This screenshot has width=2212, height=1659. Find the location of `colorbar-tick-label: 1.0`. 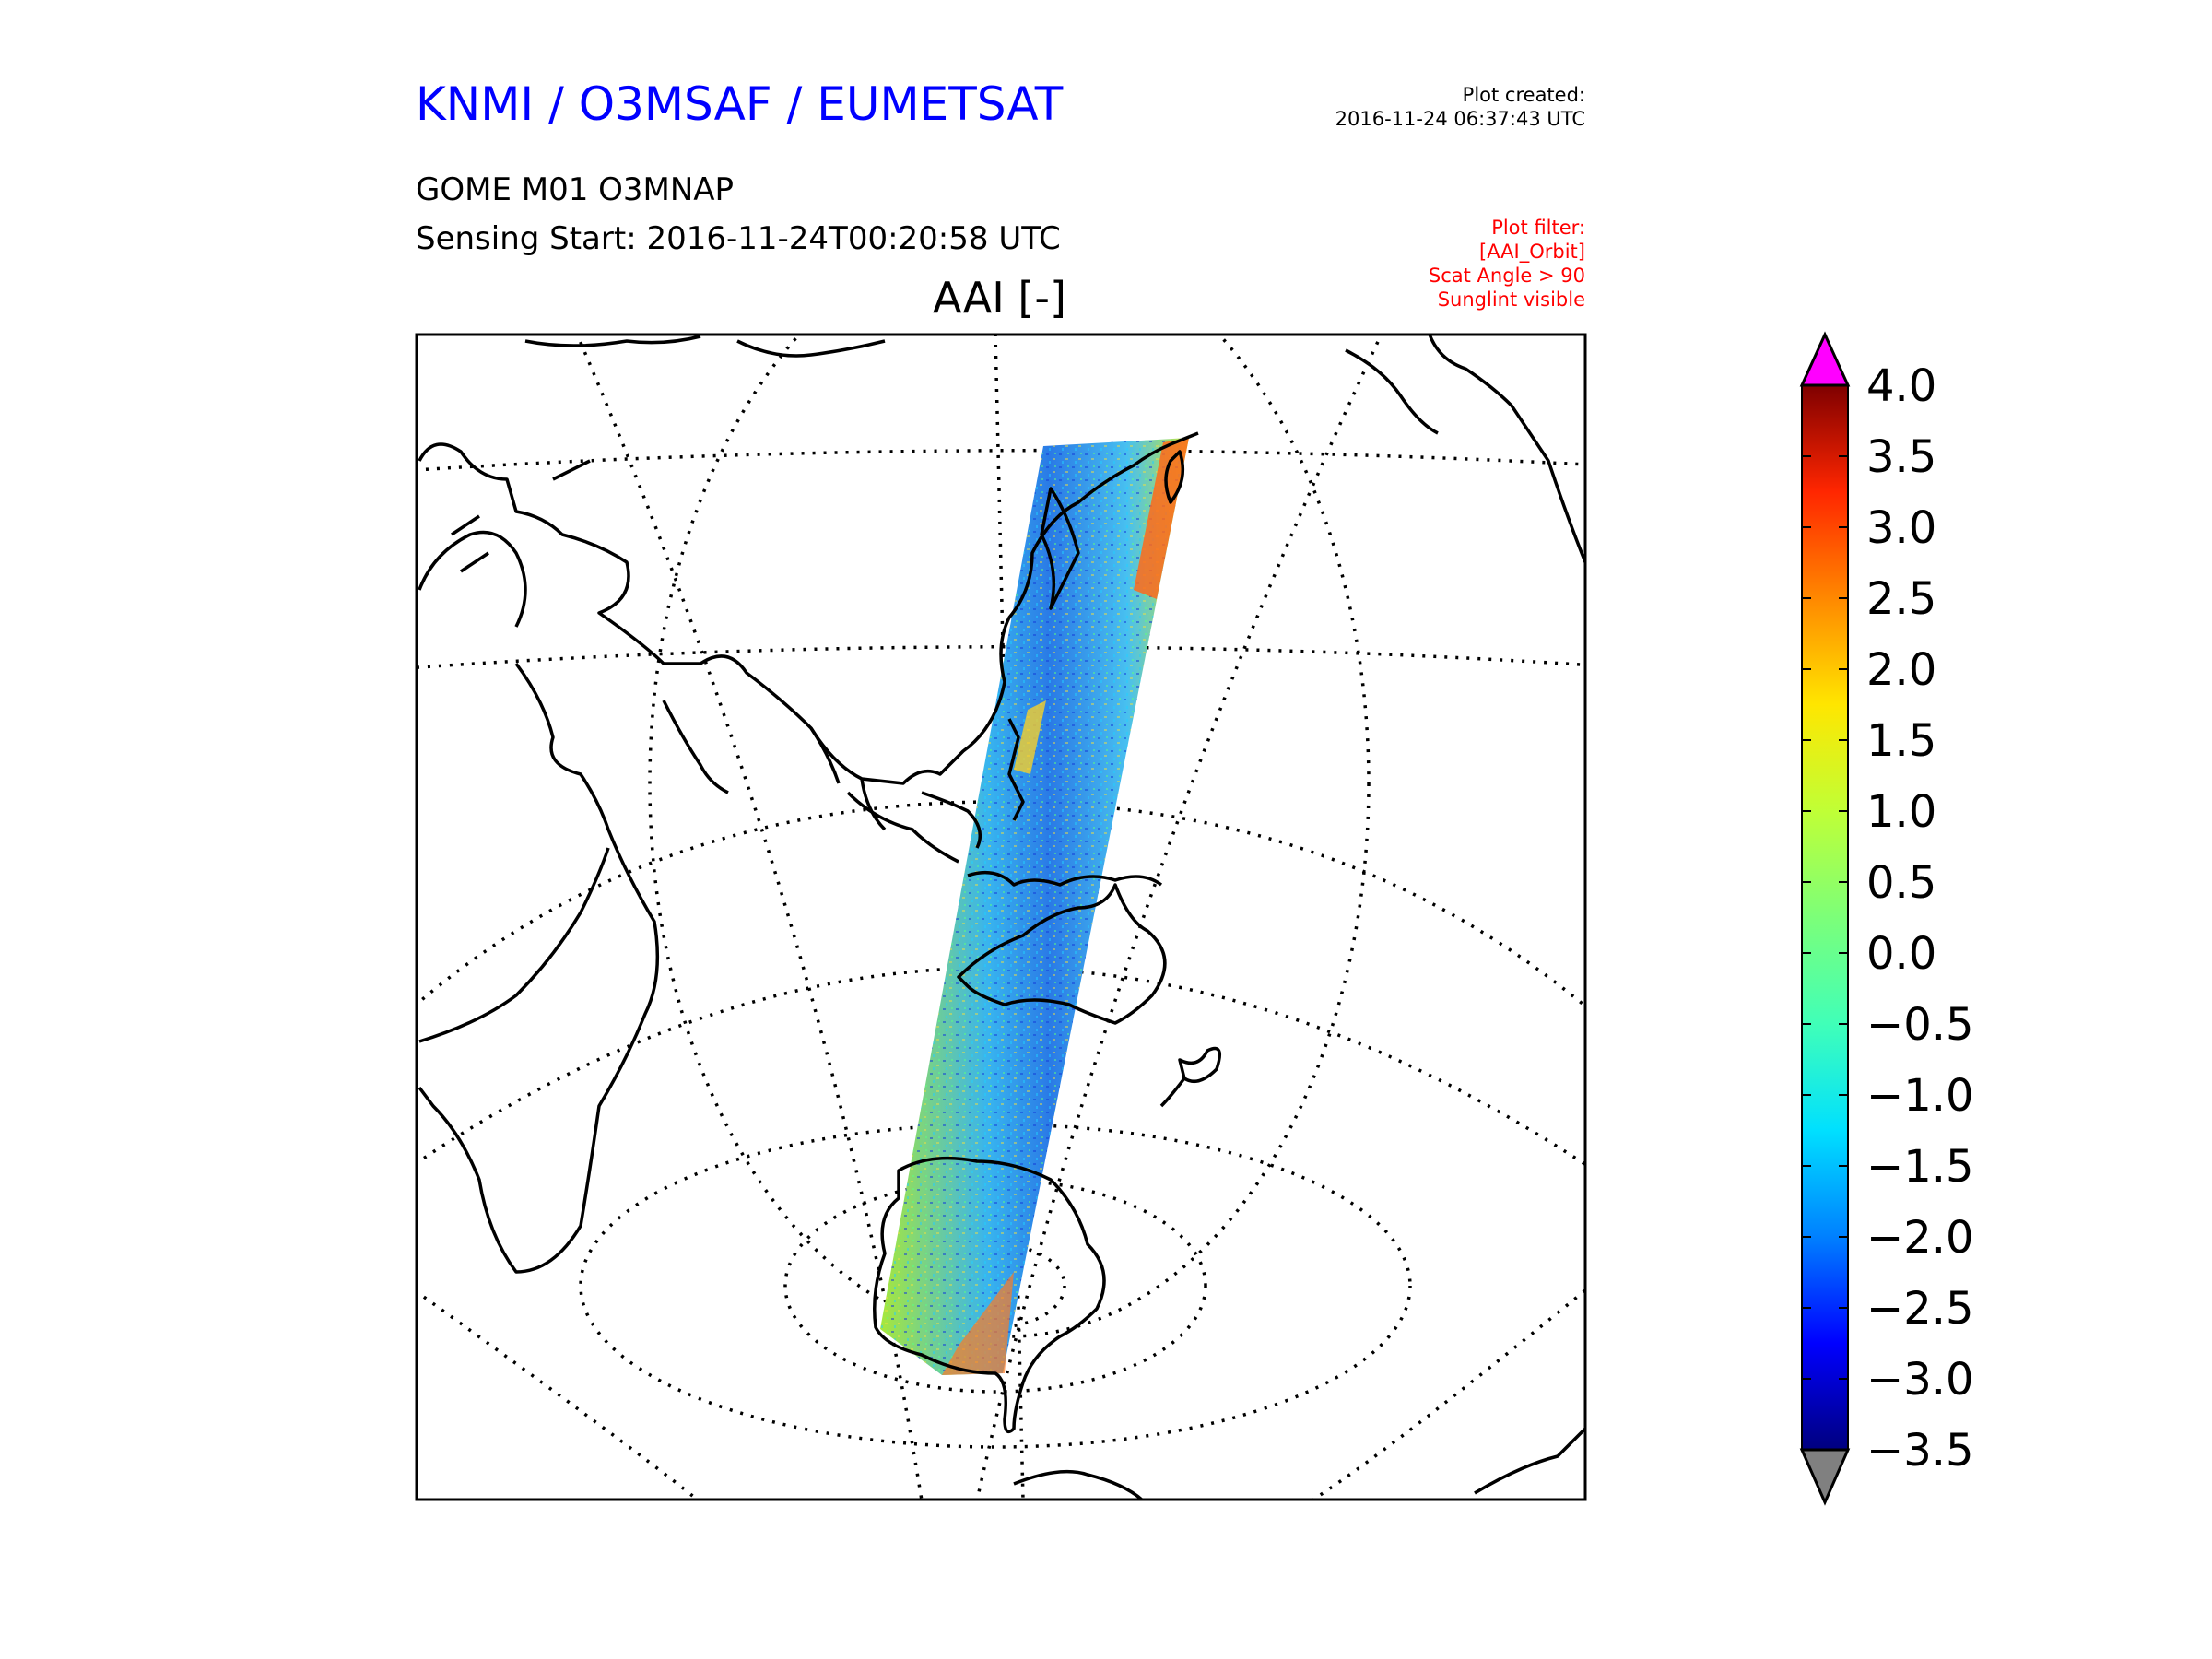

colorbar-tick-label: 1.0 is located at coordinates (1901, 812).